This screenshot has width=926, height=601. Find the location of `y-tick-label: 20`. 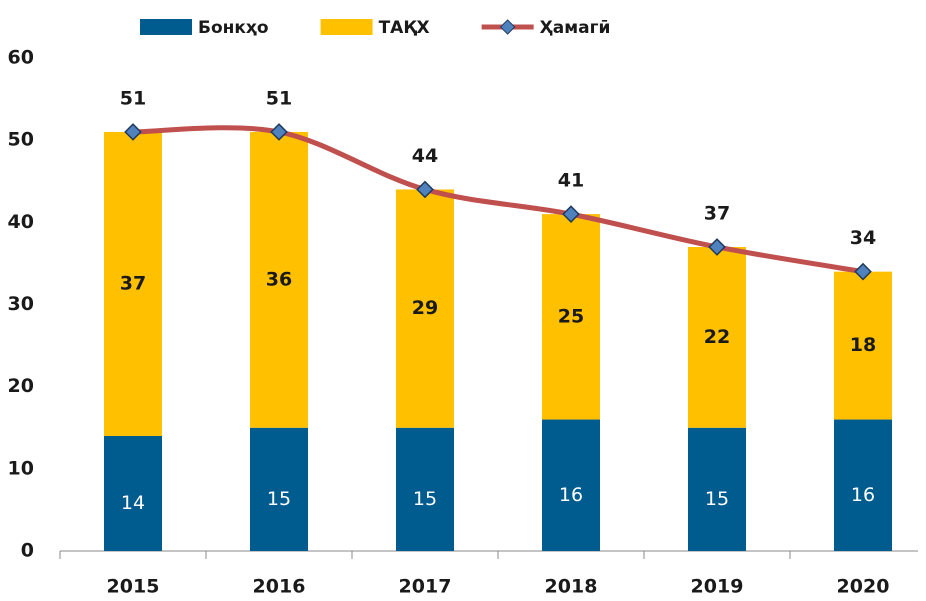

y-tick-label: 20 is located at coordinates (21, 386).